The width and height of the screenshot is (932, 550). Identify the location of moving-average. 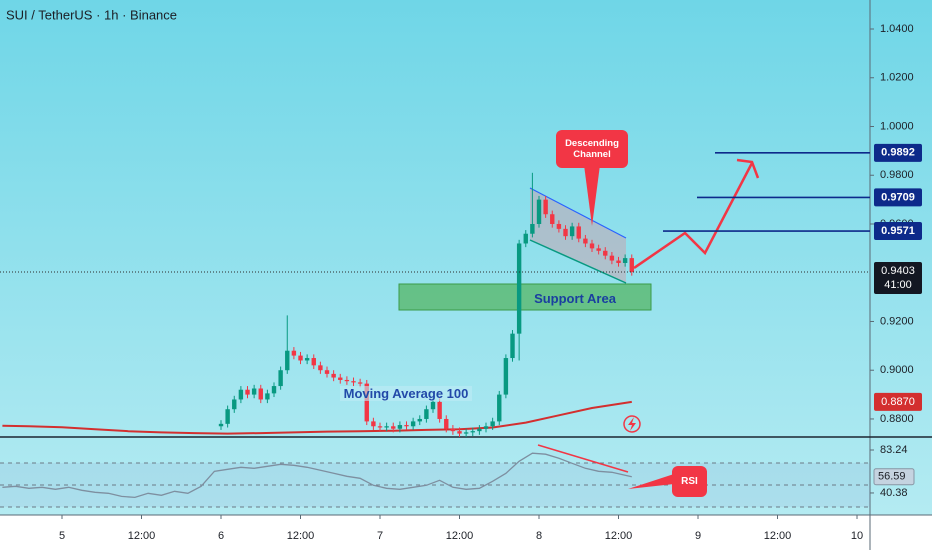
(317, 417).